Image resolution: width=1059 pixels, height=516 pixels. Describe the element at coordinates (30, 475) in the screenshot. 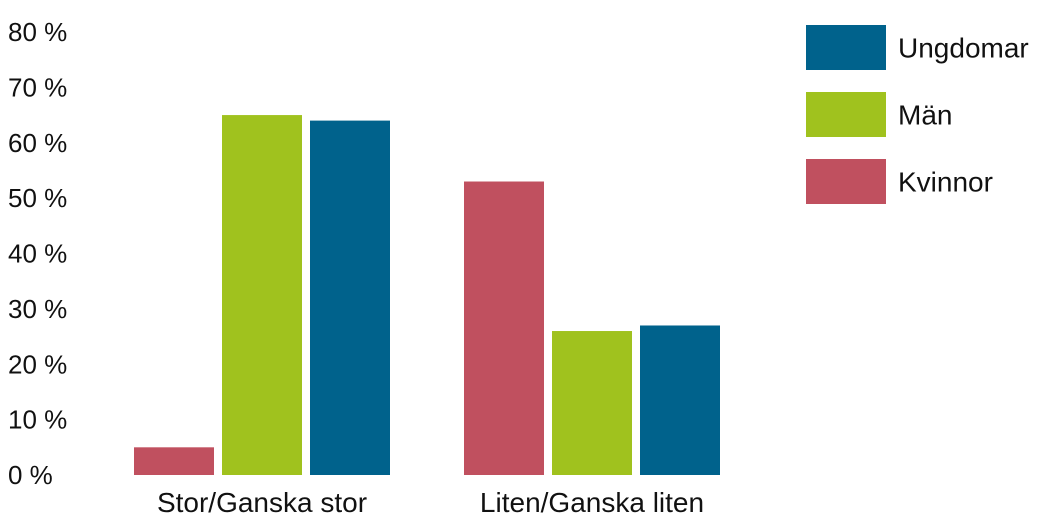

I see `y-tick-label: 0 %` at that location.